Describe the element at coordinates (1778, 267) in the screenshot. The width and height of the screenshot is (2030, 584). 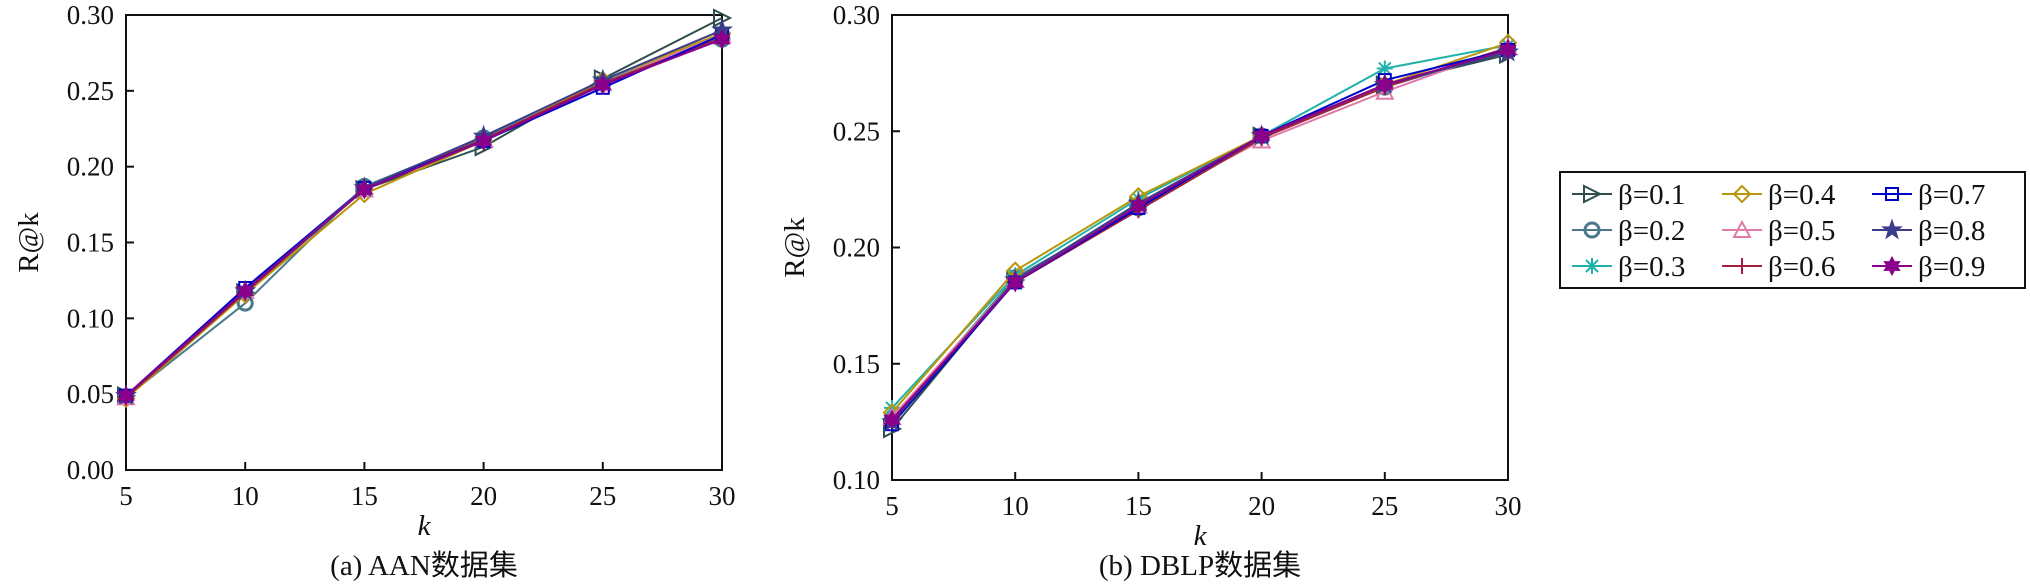
I see `legend-entry-beta-0-6: β=0.6` at that location.